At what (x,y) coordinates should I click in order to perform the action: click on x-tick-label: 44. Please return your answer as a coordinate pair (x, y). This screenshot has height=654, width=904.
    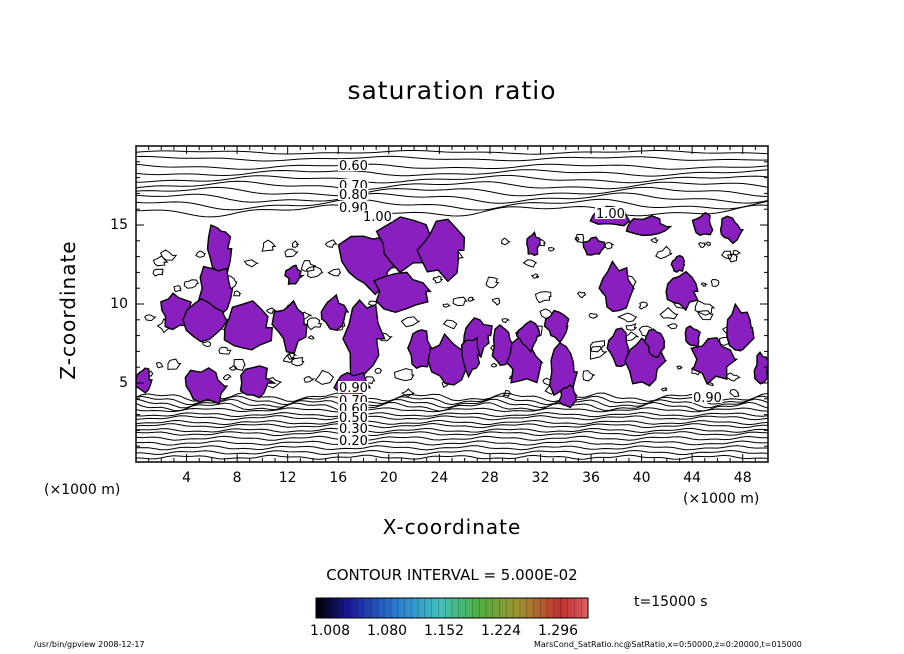
    Looking at the image, I should click on (692, 478).